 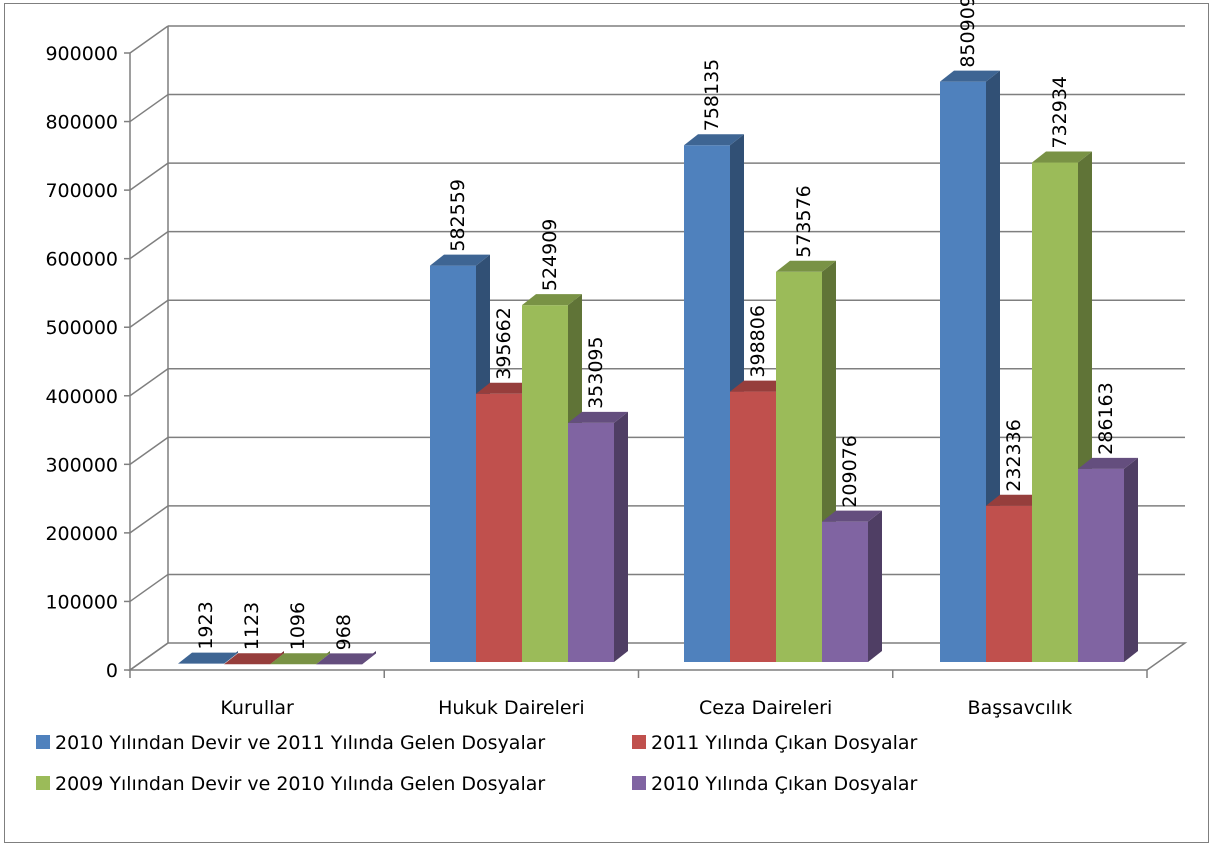 What do you see at coordinates (784, 784) in the screenshot?
I see `legend-label: 2010 Yılında Çıkan Dosyalar` at bounding box center [784, 784].